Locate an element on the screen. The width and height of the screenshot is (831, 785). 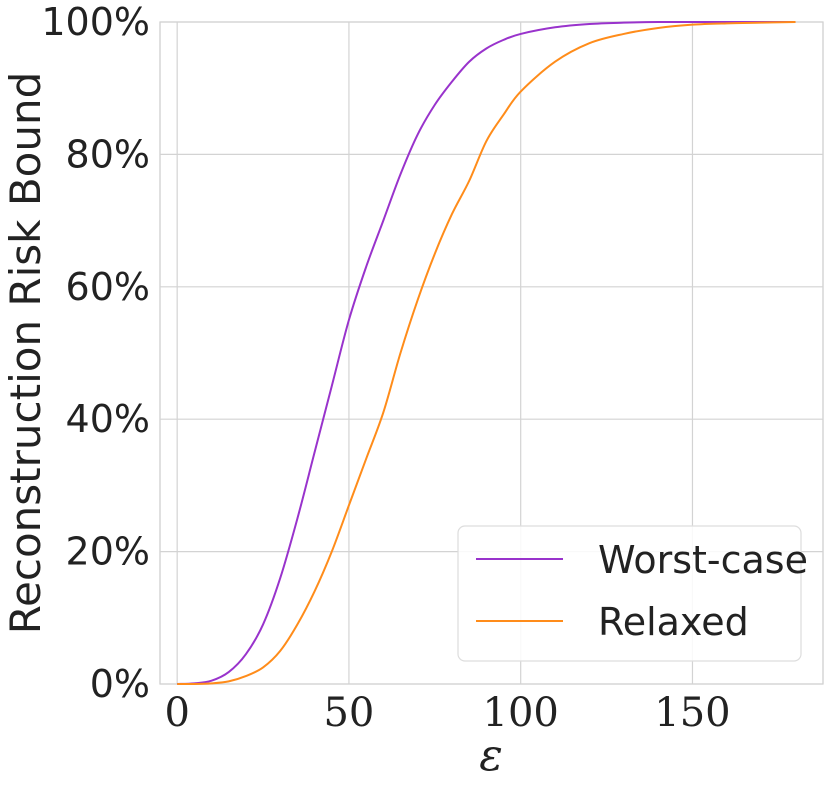
x-tick-label: 150 is located at coordinates (692, 713).